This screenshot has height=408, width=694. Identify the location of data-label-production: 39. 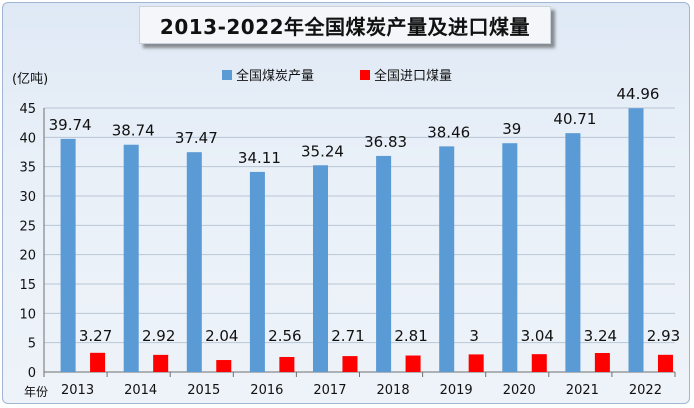
(511, 129).